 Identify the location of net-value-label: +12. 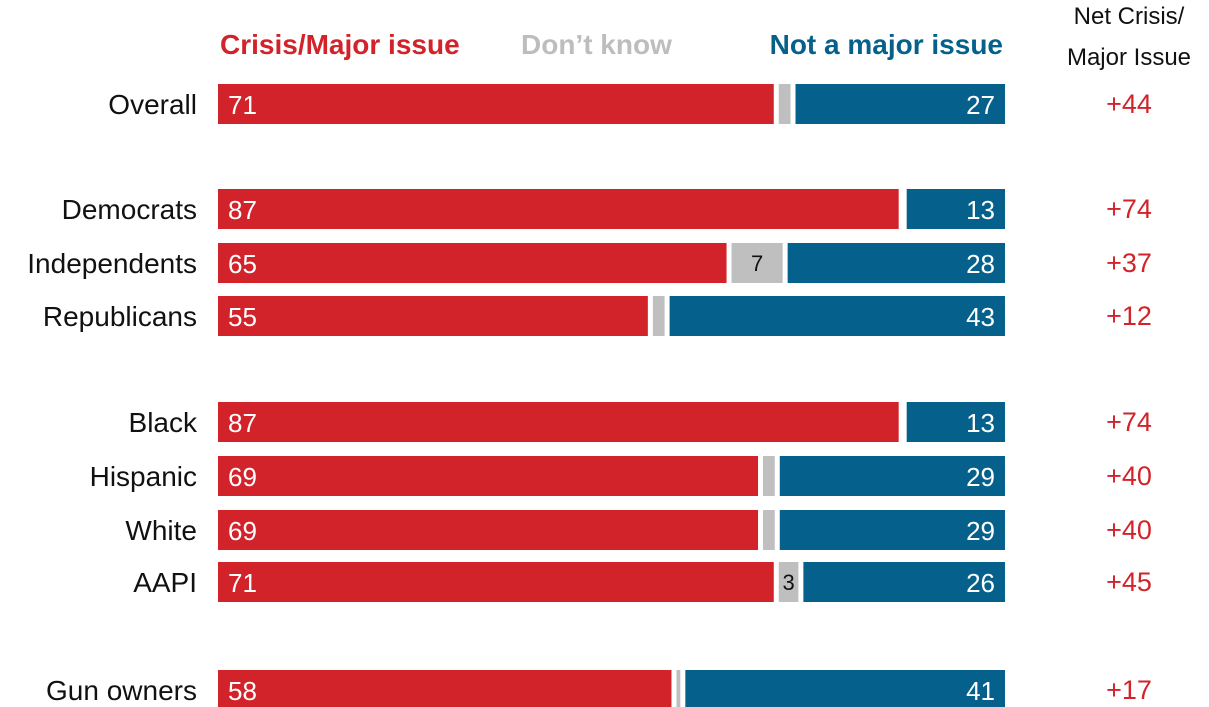
(1129, 316).